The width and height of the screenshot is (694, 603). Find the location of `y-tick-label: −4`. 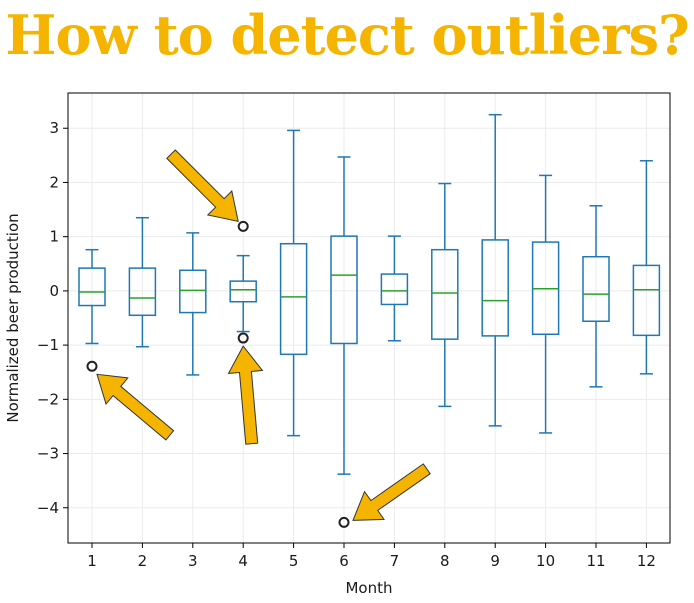

y-tick-label: −4 is located at coordinates (48, 508).